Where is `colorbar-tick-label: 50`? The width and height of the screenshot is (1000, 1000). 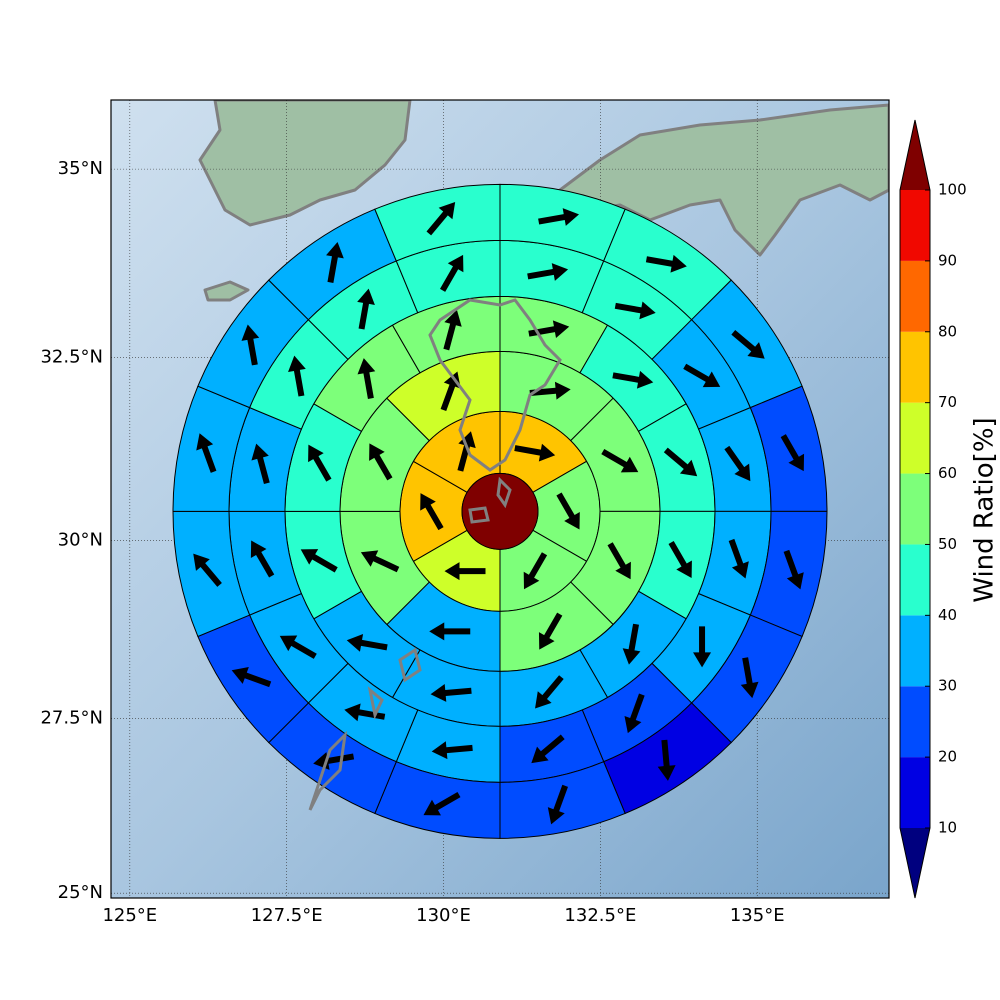
colorbar-tick-label: 50 is located at coordinates (947, 544).